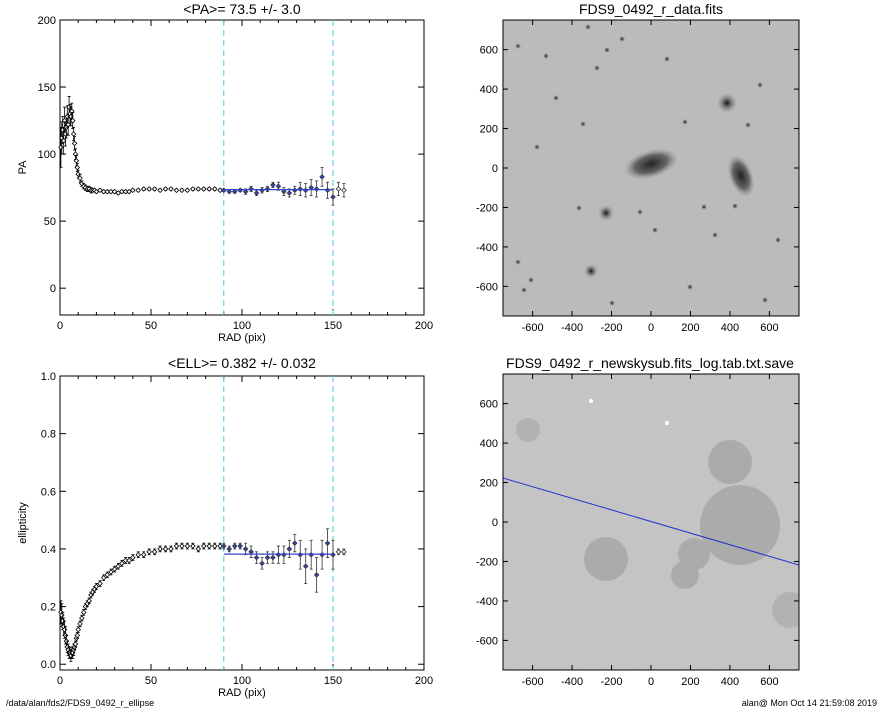 The width and height of the screenshot is (885, 708). I want to click on image-y-tick-label: 200, so click(489, 130).